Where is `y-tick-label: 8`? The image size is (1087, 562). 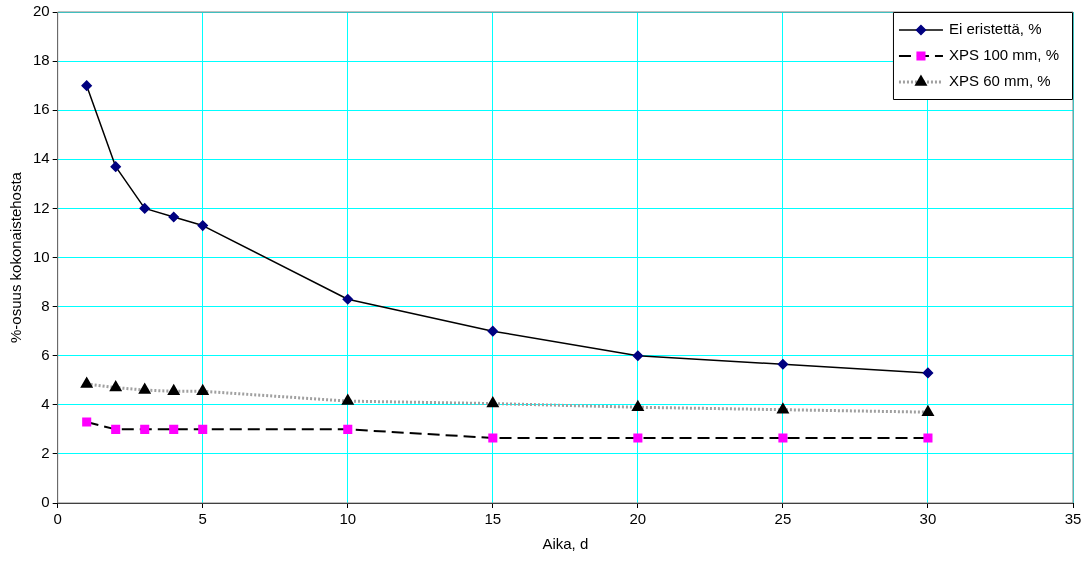 y-tick-label: 8 is located at coordinates (45, 305).